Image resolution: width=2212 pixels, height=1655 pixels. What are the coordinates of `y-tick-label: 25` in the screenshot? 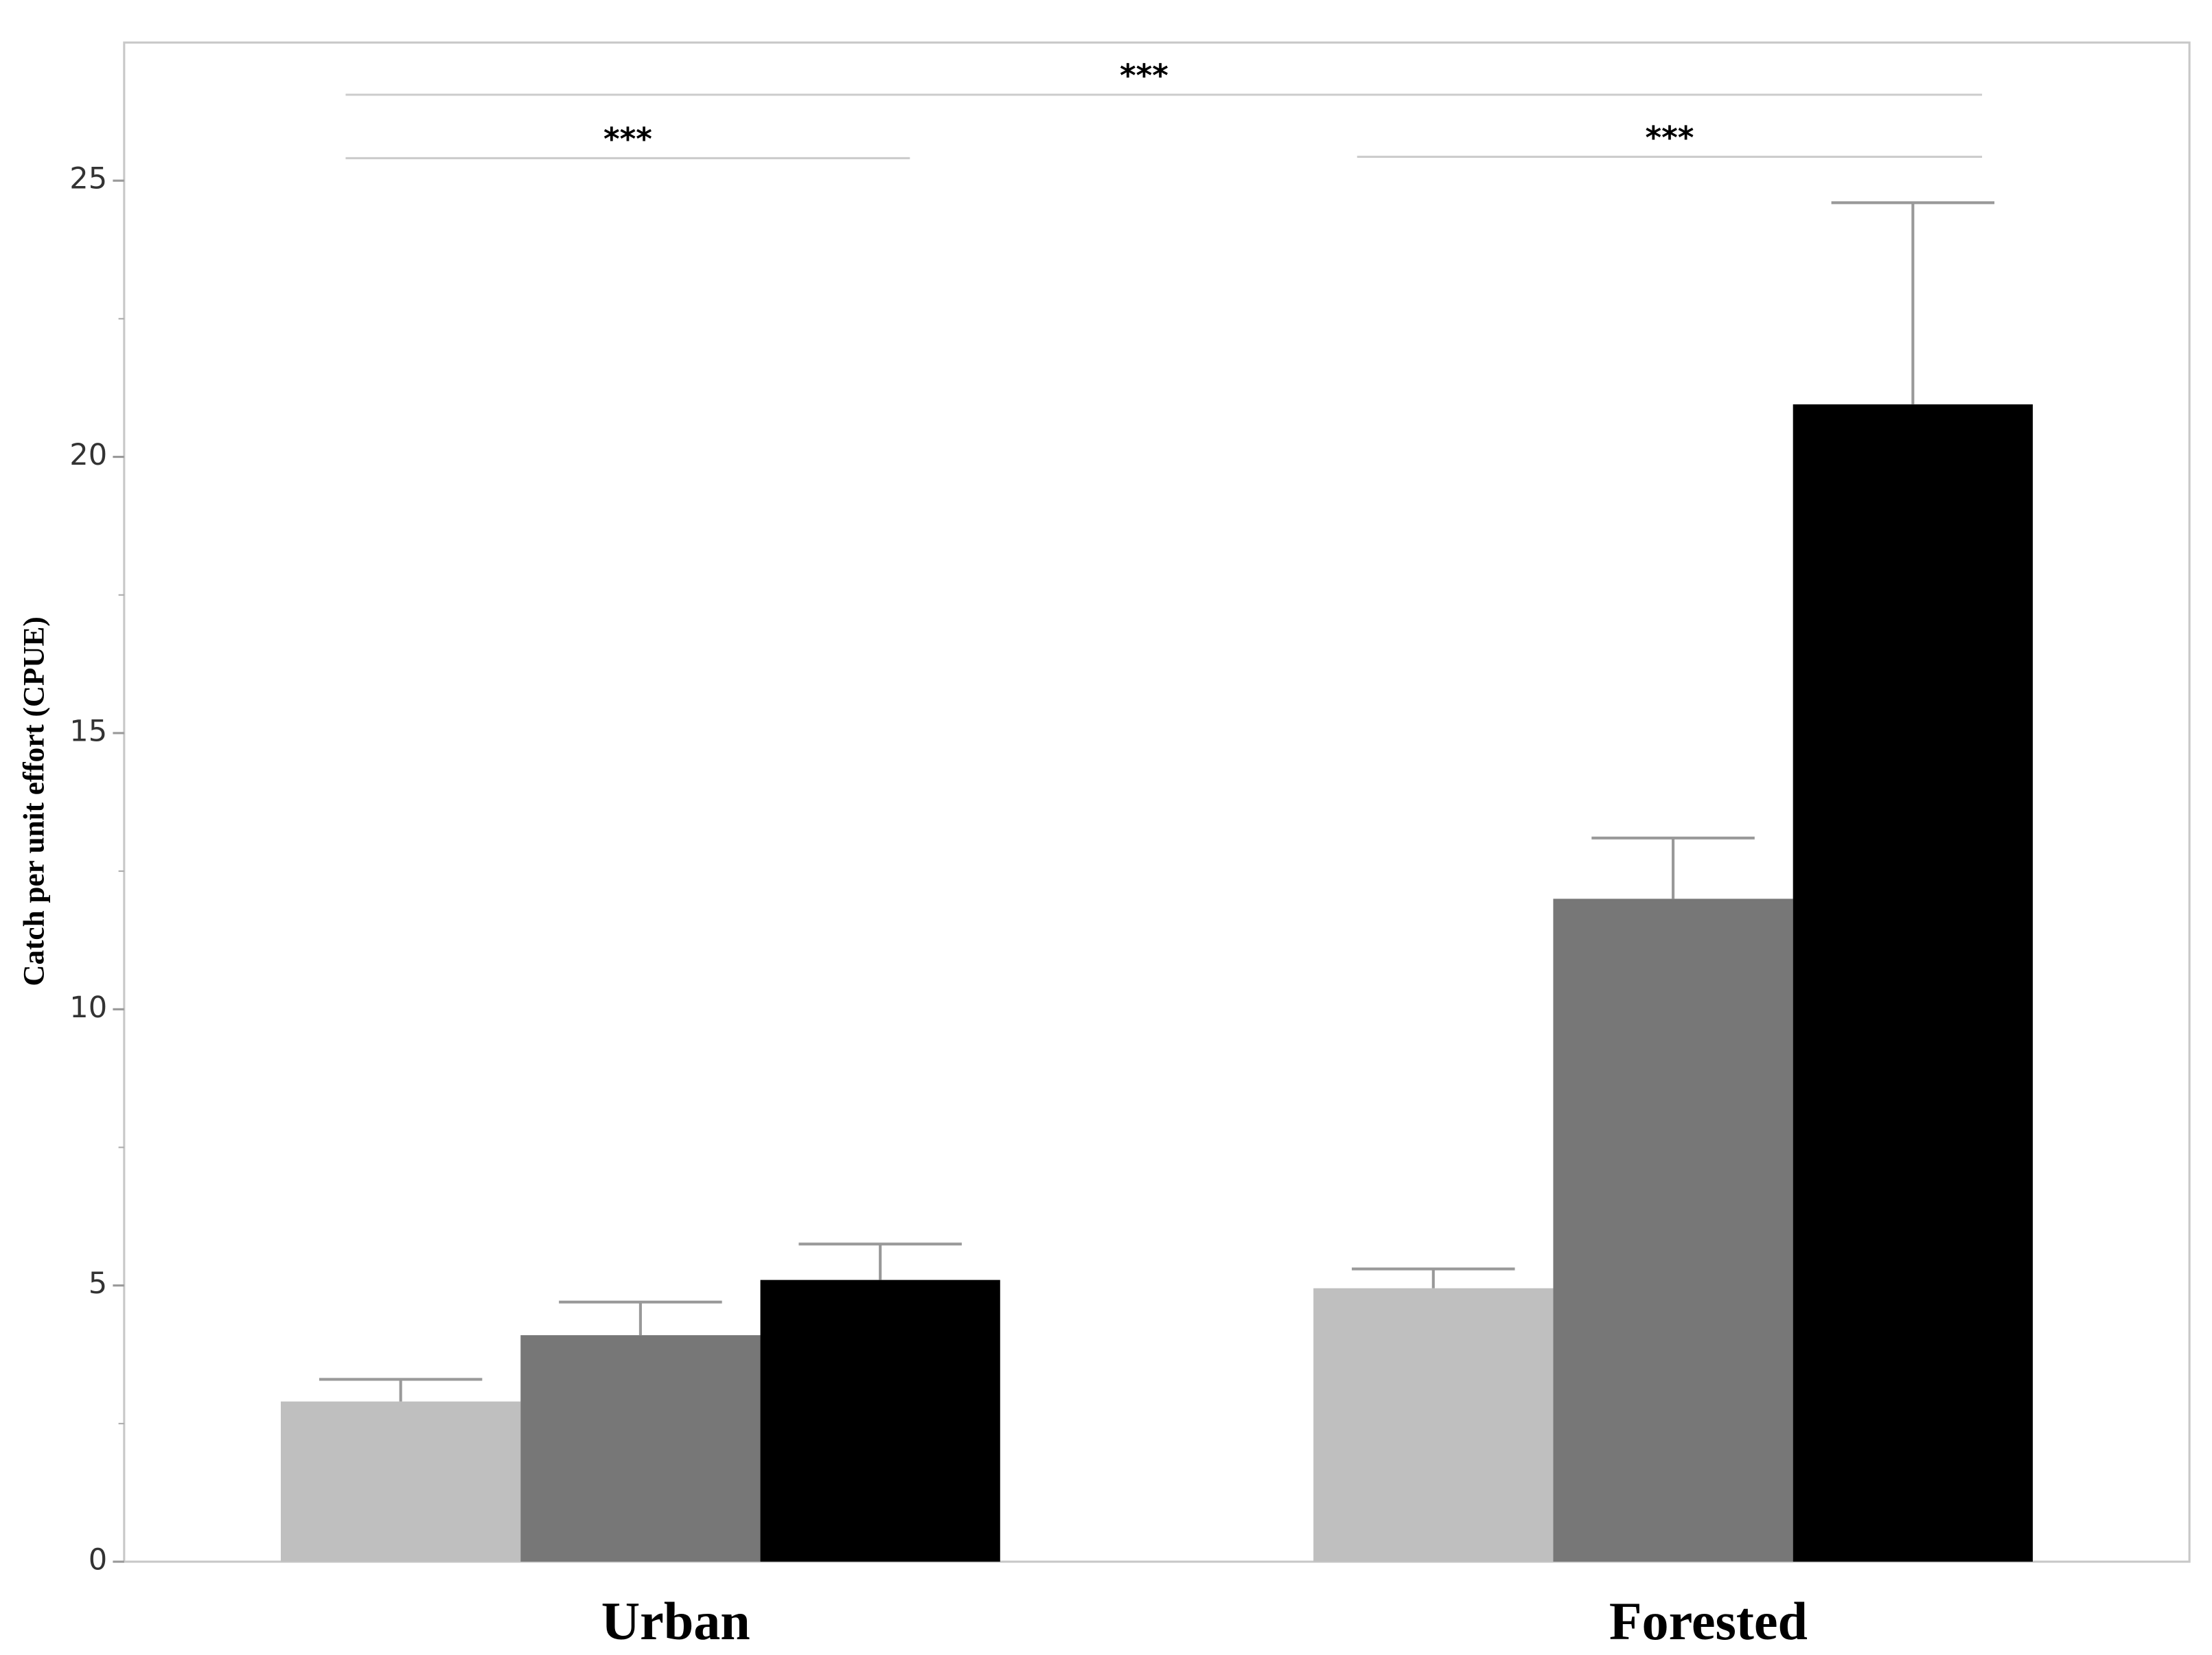 It's located at (88, 179).